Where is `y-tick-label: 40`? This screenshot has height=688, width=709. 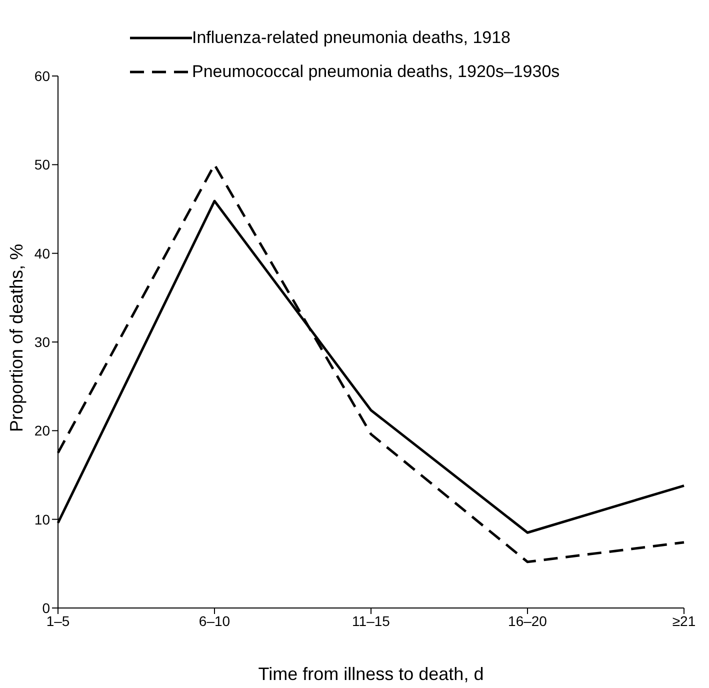 y-tick-label: 40 is located at coordinates (42, 253).